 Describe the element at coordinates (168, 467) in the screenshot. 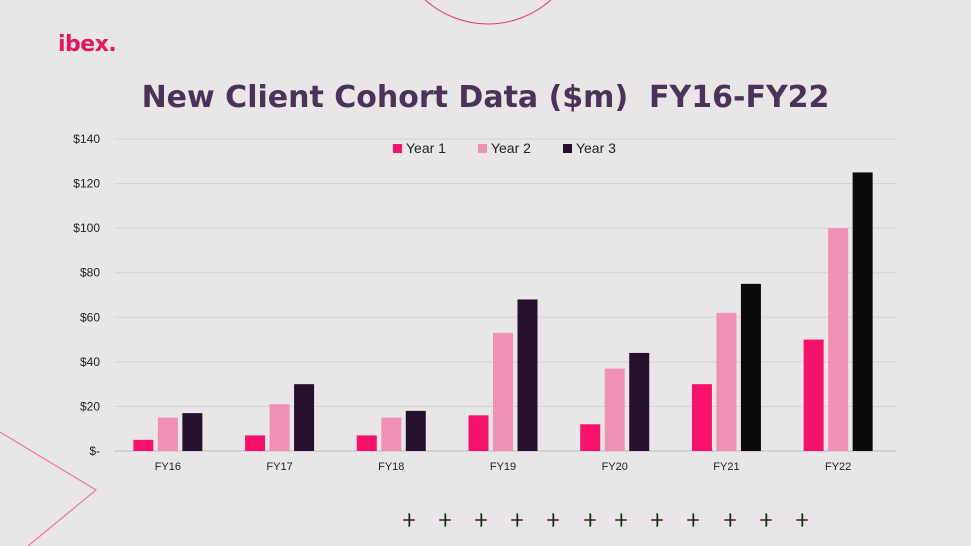

I see `x-tick-label: FY16` at that location.